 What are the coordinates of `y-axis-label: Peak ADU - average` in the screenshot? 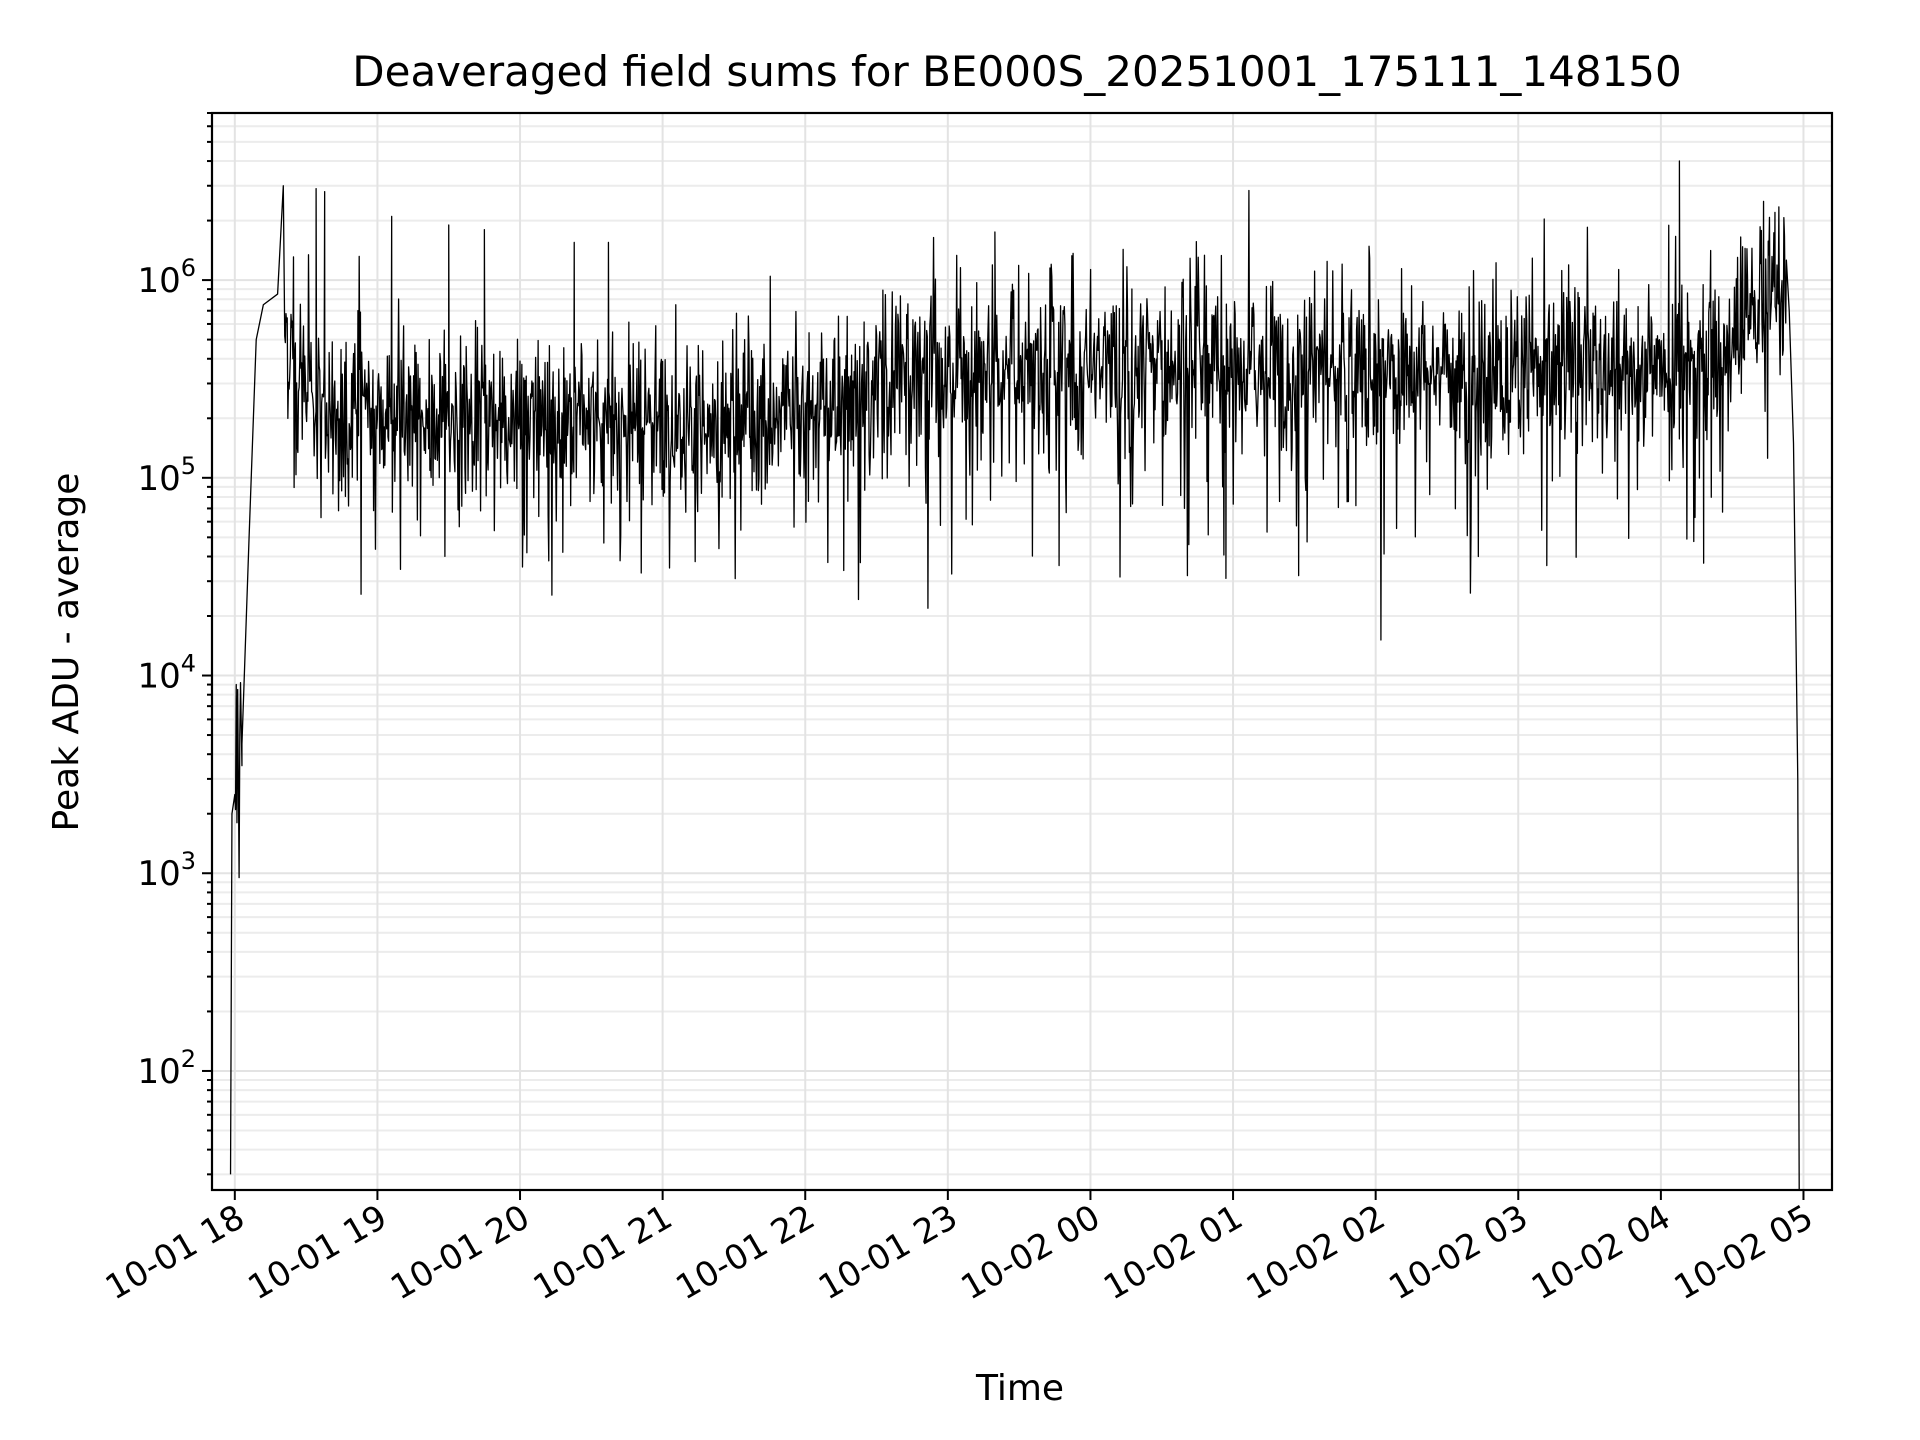 It's located at (66, 652).